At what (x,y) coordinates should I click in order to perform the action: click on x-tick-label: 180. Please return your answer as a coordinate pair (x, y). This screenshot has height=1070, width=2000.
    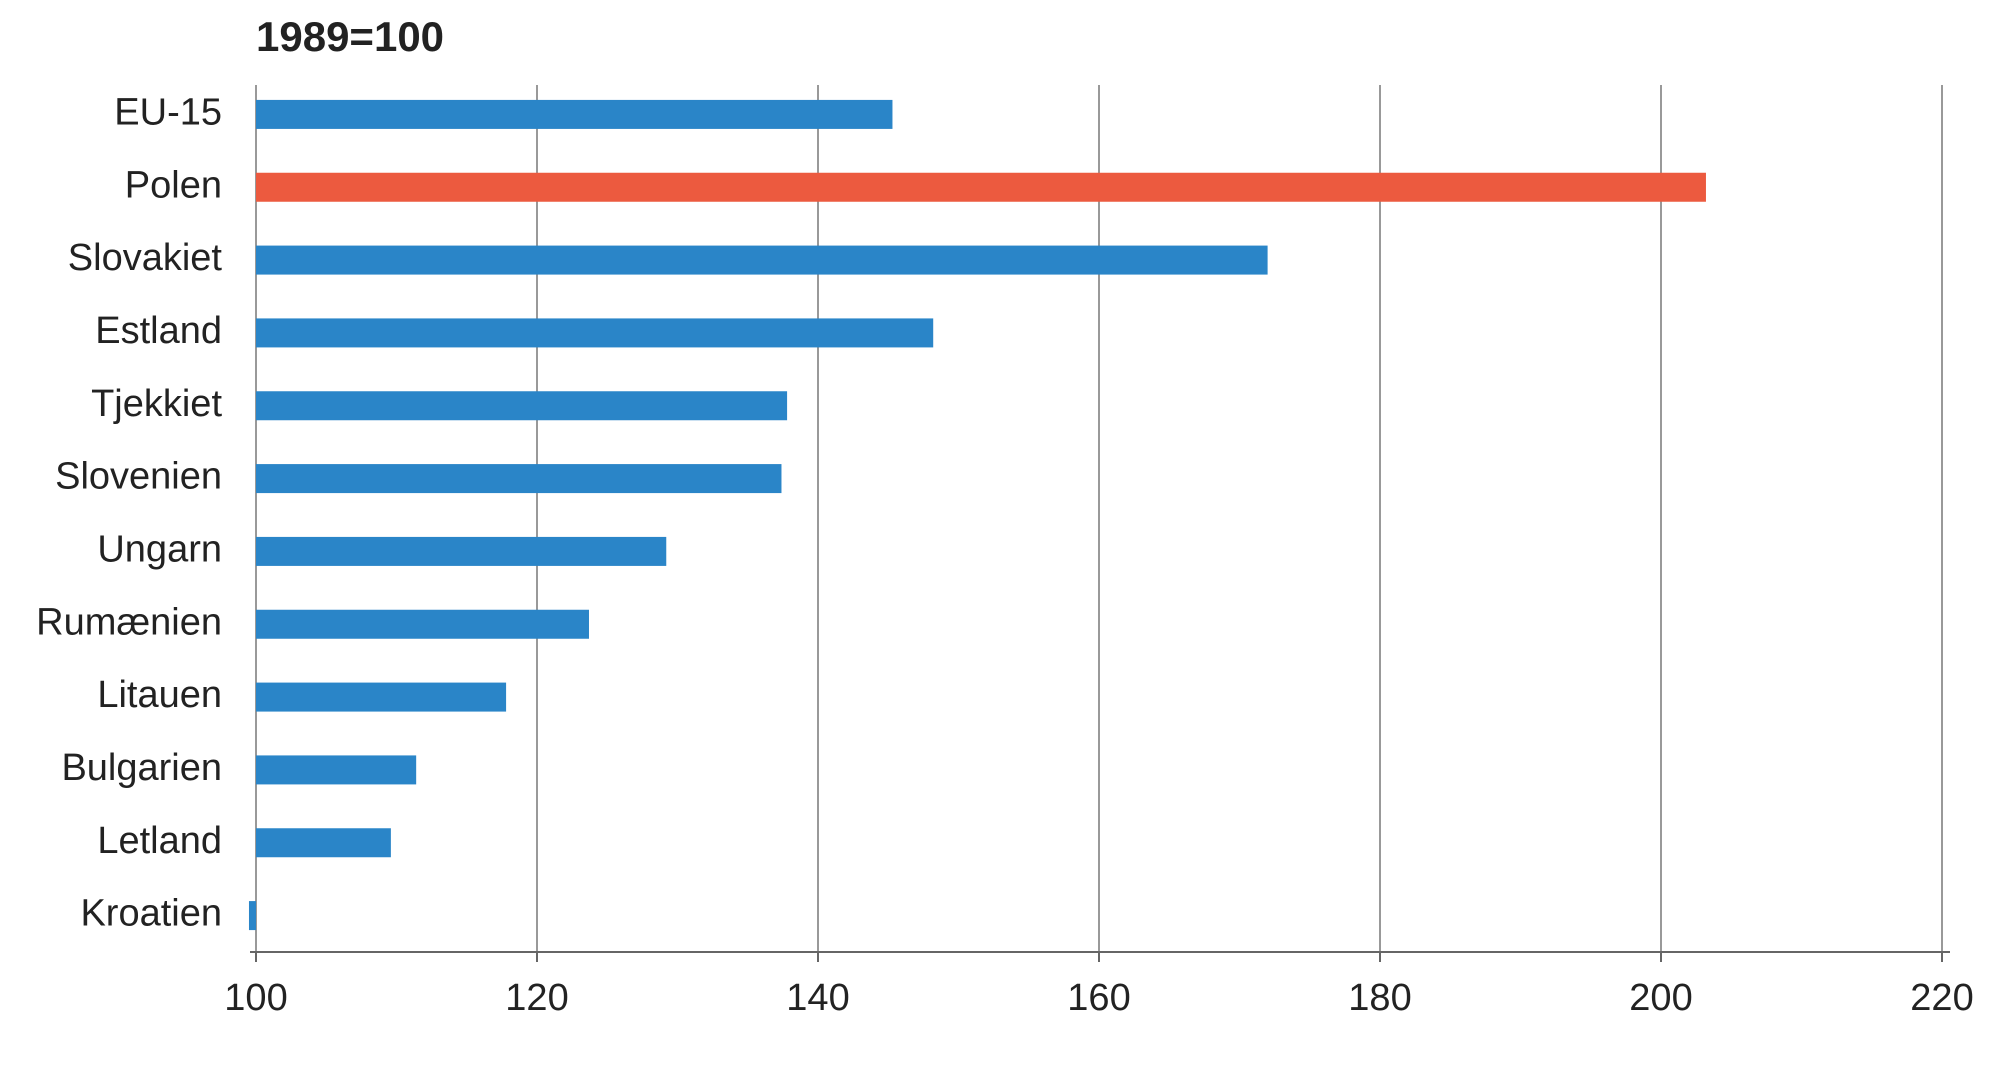
    Looking at the image, I should click on (1379, 998).